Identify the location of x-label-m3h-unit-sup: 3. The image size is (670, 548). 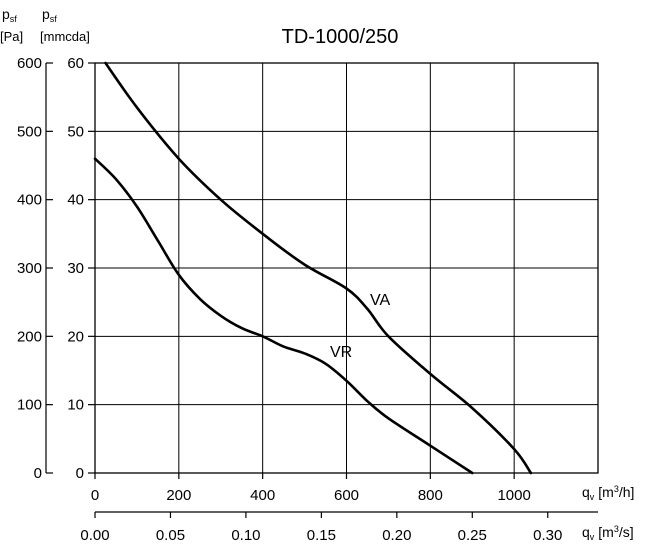
(616, 489).